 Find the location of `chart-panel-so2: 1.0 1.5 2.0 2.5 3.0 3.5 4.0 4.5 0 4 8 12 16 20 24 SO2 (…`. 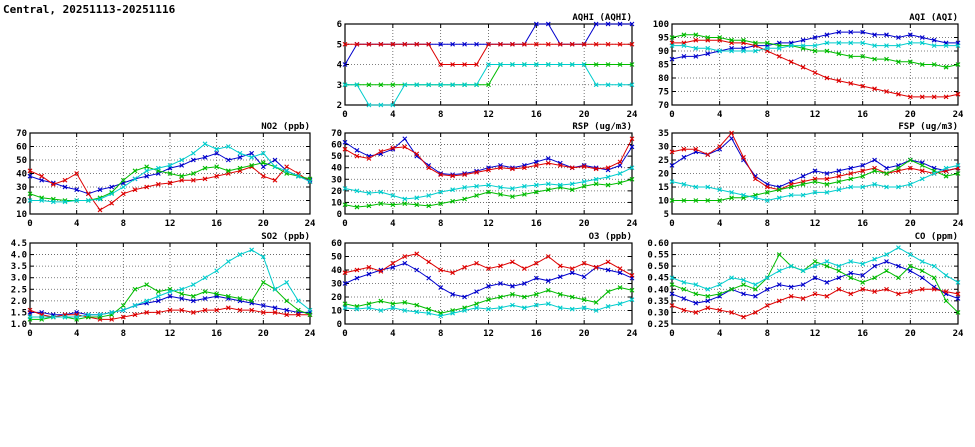

chart-panel-so2: 1.0 1.5 2.0 2.5 3.0 3.5 4.0 4.5 0 4 8 12 16 20 24 SO2 (… is located at coordinates (159, 285).